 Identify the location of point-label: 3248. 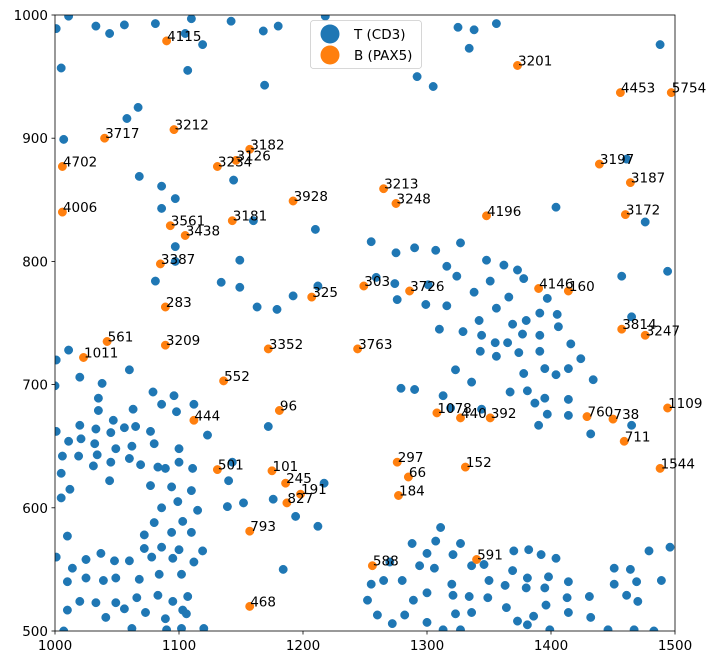
(414, 200).